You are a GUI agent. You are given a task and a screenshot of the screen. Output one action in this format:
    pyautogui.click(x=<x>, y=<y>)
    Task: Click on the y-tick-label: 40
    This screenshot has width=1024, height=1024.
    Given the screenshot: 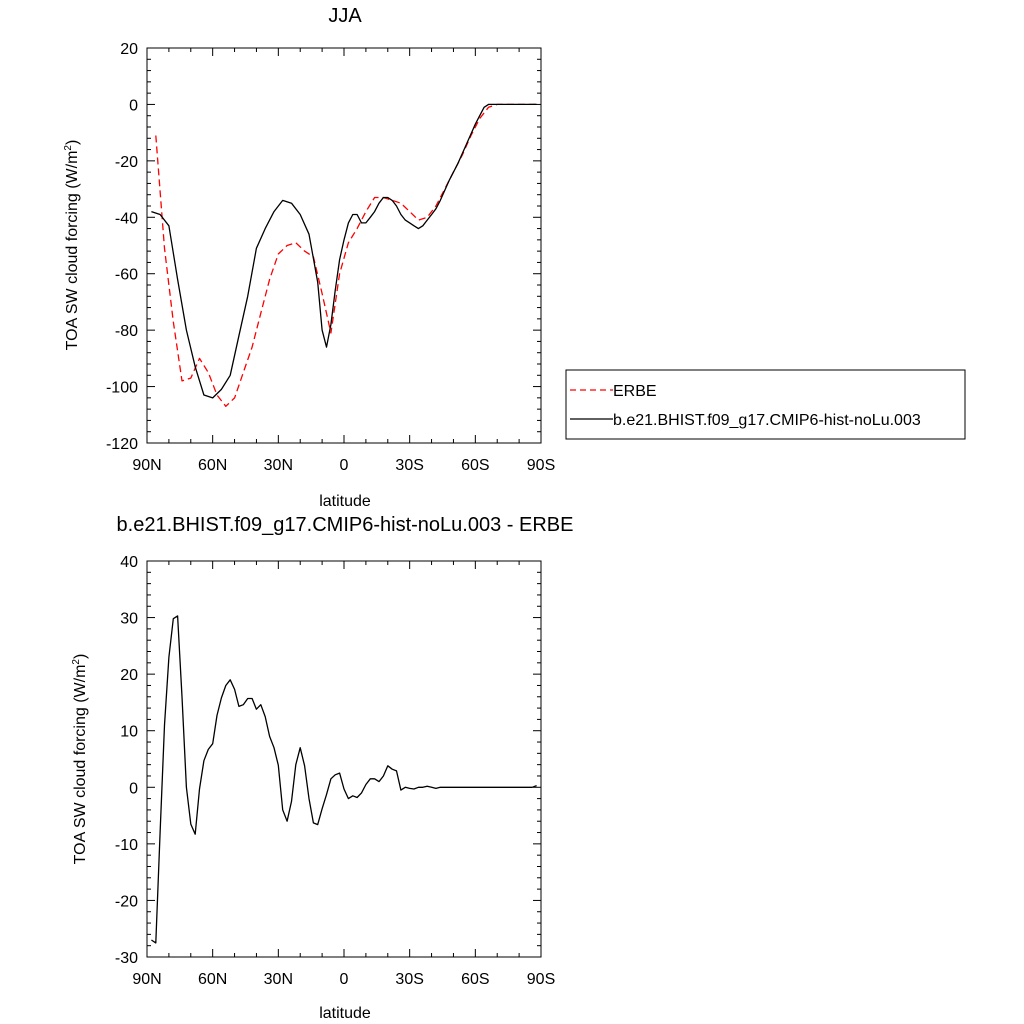 What is the action you would take?
    pyautogui.click(x=129, y=562)
    